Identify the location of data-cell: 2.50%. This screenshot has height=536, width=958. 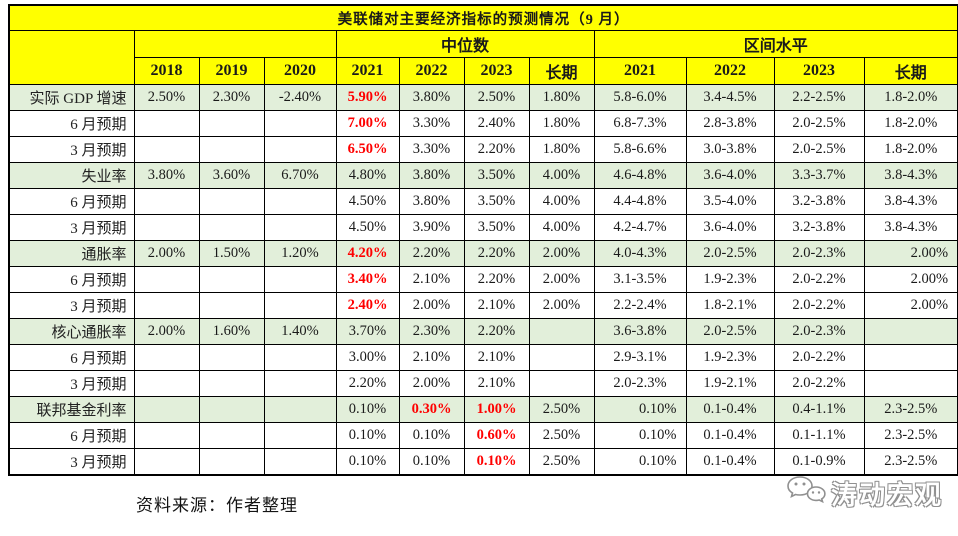
(561, 435).